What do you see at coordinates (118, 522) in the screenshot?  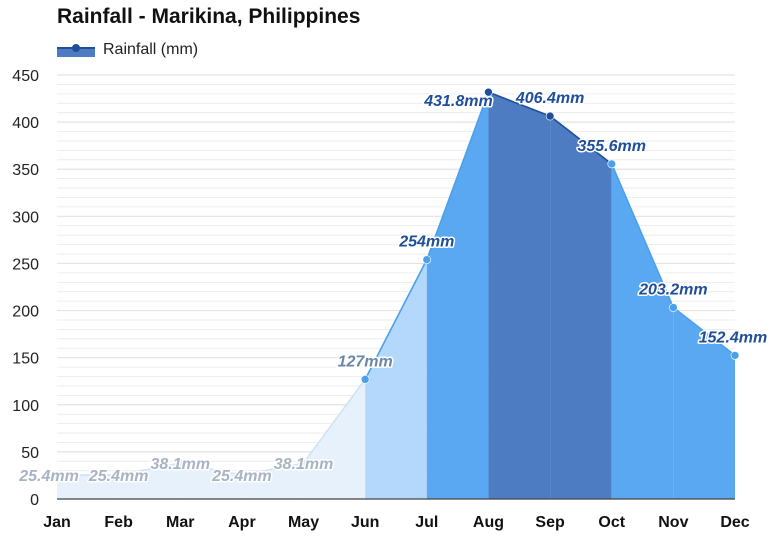 I see `x-tick-label: Feb` at bounding box center [118, 522].